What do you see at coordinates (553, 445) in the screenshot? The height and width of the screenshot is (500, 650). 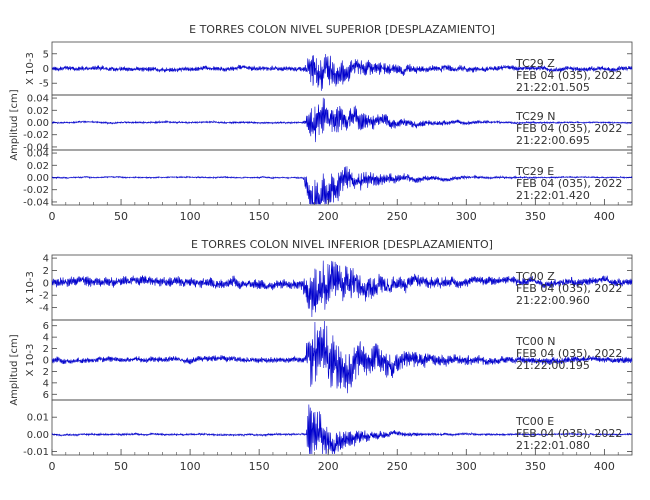 I see `station-time-label: 21:22:01.080` at bounding box center [553, 445].